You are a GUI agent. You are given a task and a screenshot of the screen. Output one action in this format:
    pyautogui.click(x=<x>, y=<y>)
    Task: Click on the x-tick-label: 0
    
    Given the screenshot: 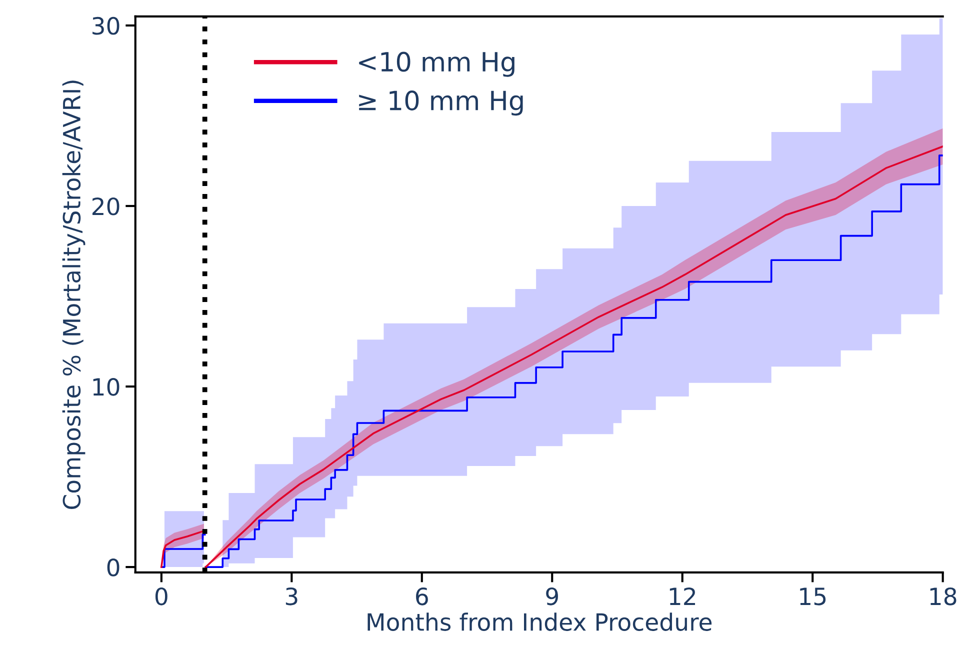 What is the action you would take?
    pyautogui.click(x=161, y=596)
    